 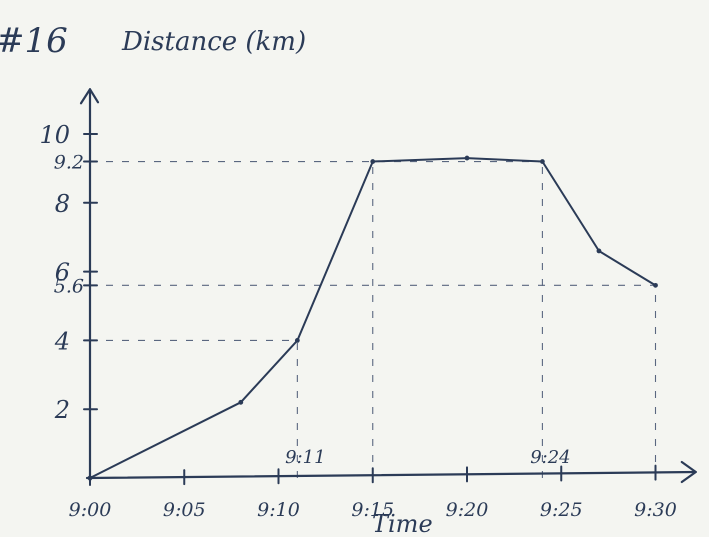 I want to click on x-tick-label-6: 9:30, so click(x=655, y=510).